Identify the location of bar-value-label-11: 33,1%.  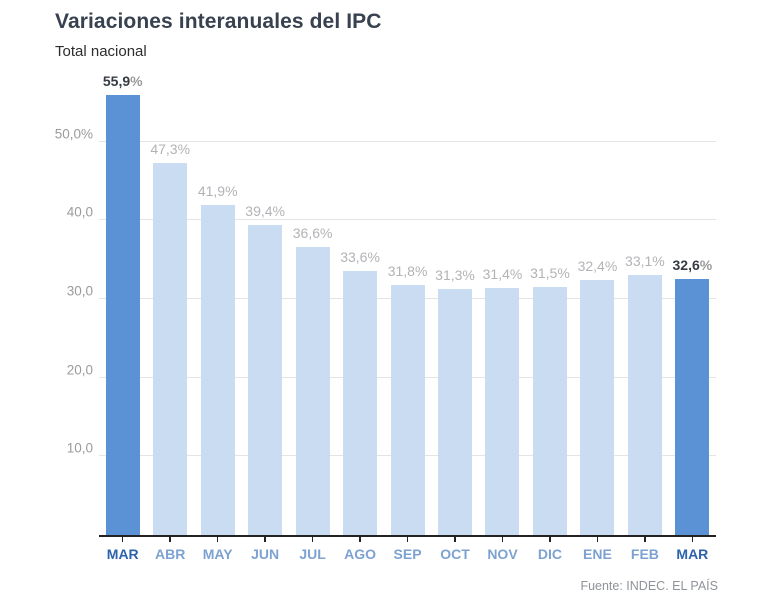
(645, 260).